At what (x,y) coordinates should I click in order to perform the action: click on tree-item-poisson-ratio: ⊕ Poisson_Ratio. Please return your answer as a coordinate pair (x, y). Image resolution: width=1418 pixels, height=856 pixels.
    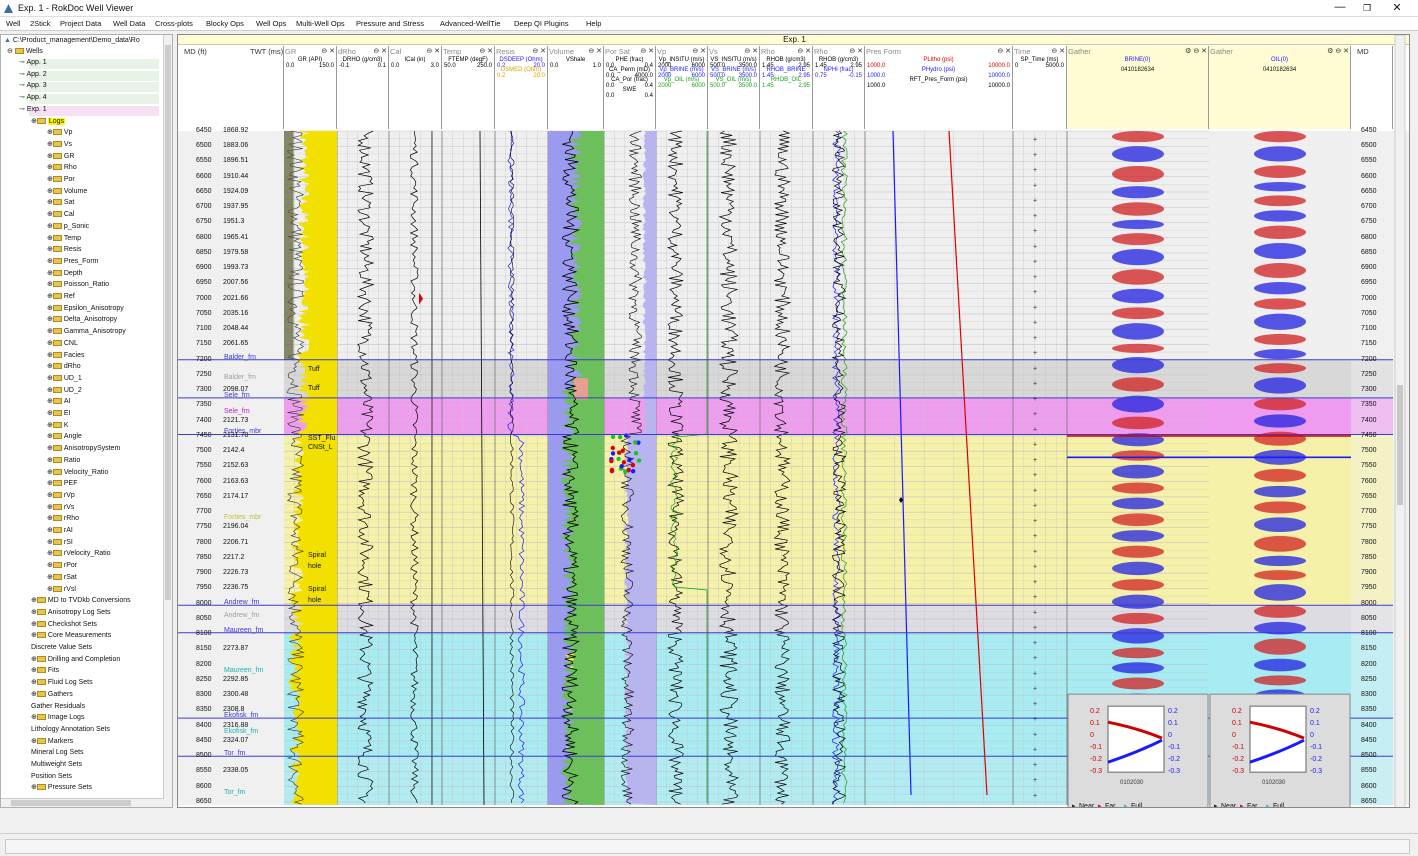
    Looking at the image, I should click on (78, 285).